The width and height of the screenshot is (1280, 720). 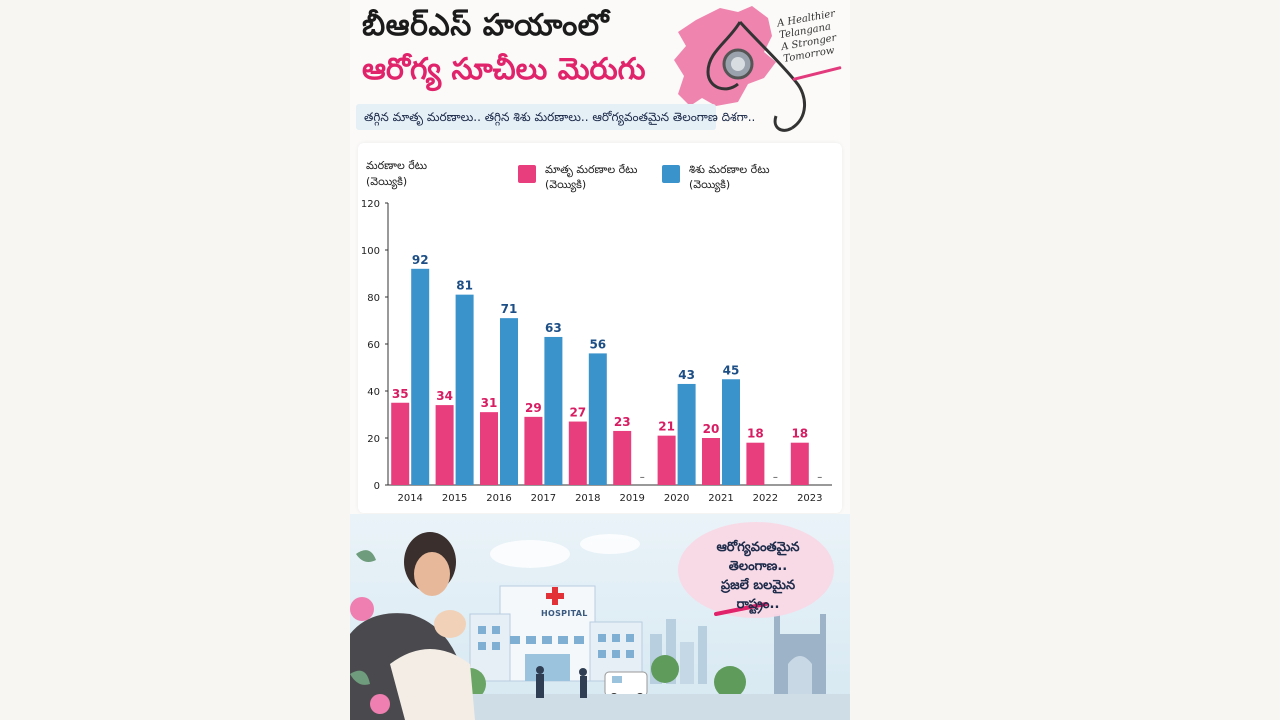 I want to click on legend-infant: శిశు మరణాల రేటు (వెయ్యికి), so click(x=716, y=177).